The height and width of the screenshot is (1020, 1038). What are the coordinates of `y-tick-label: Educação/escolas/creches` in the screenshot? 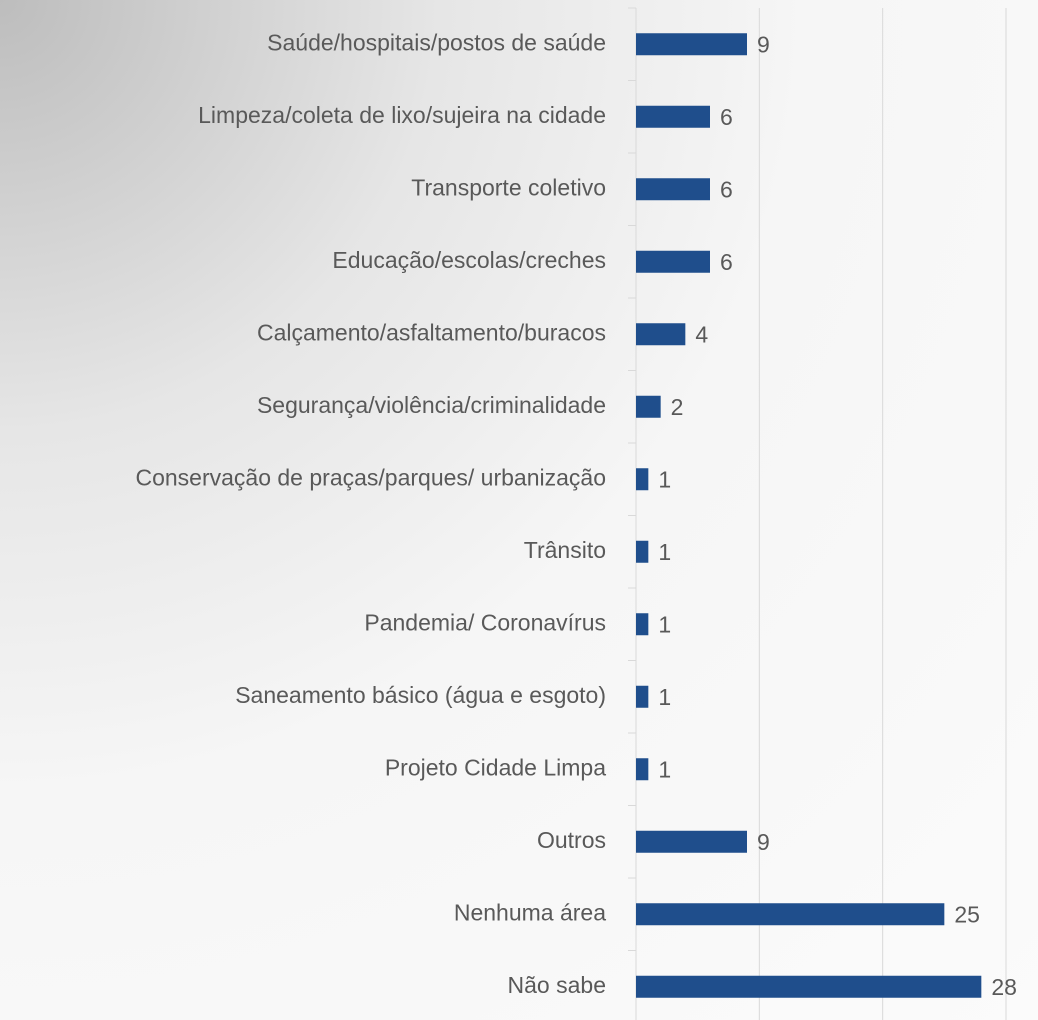 It's located at (469, 260).